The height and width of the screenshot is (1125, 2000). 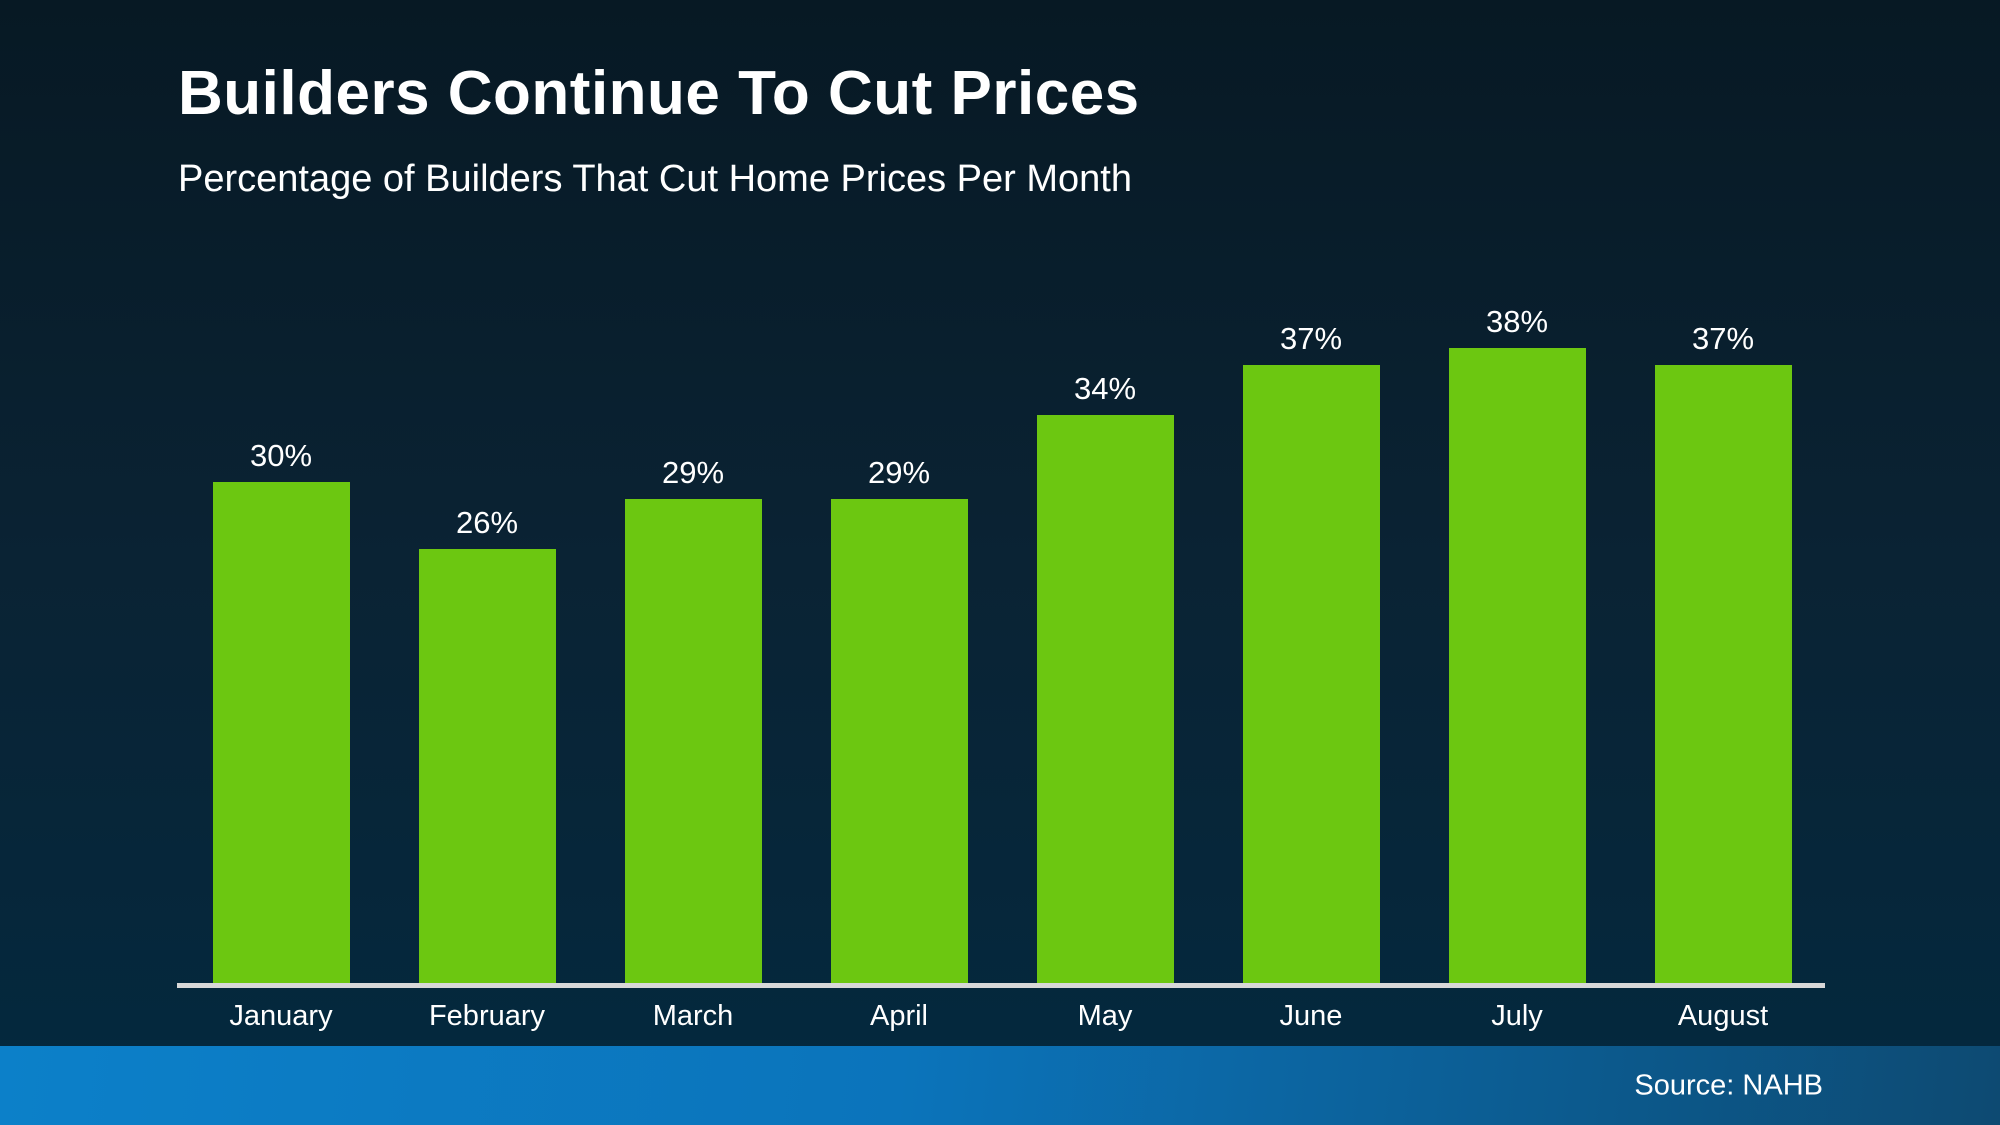 I want to click on bar-column-july: 38%, so click(x=1517, y=643).